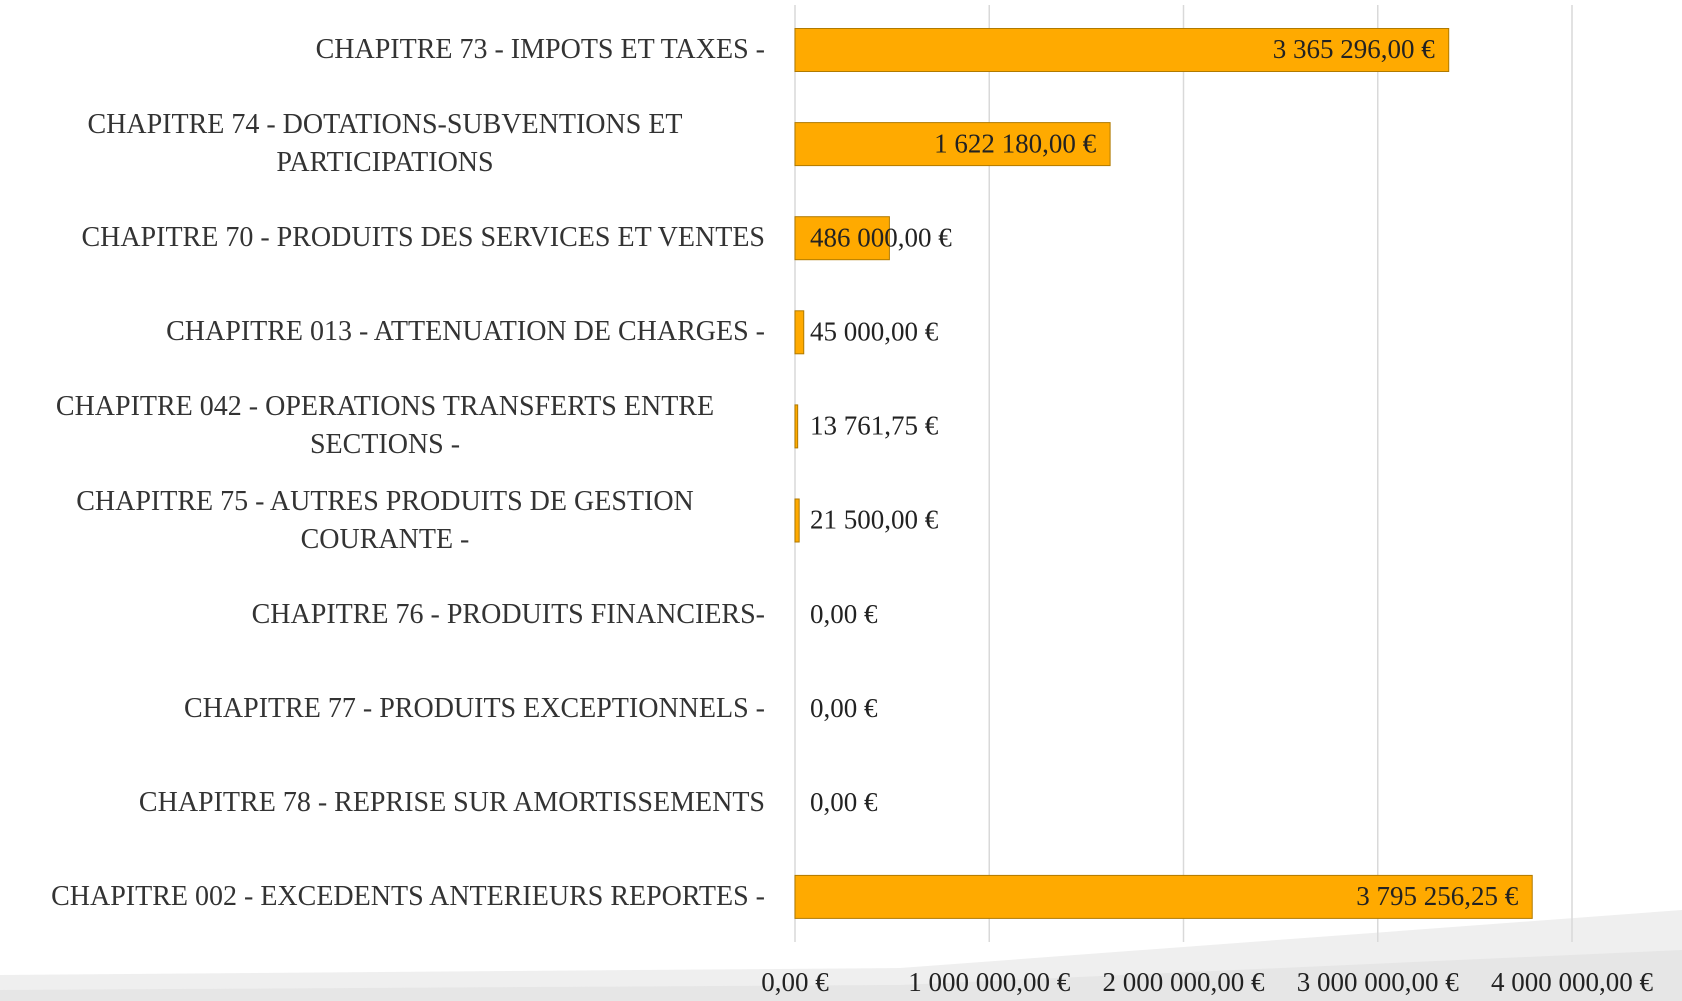 This screenshot has height=1001, width=1682. What do you see at coordinates (881, 237) in the screenshot?
I see `value-label: 486 000,00 €` at bounding box center [881, 237].